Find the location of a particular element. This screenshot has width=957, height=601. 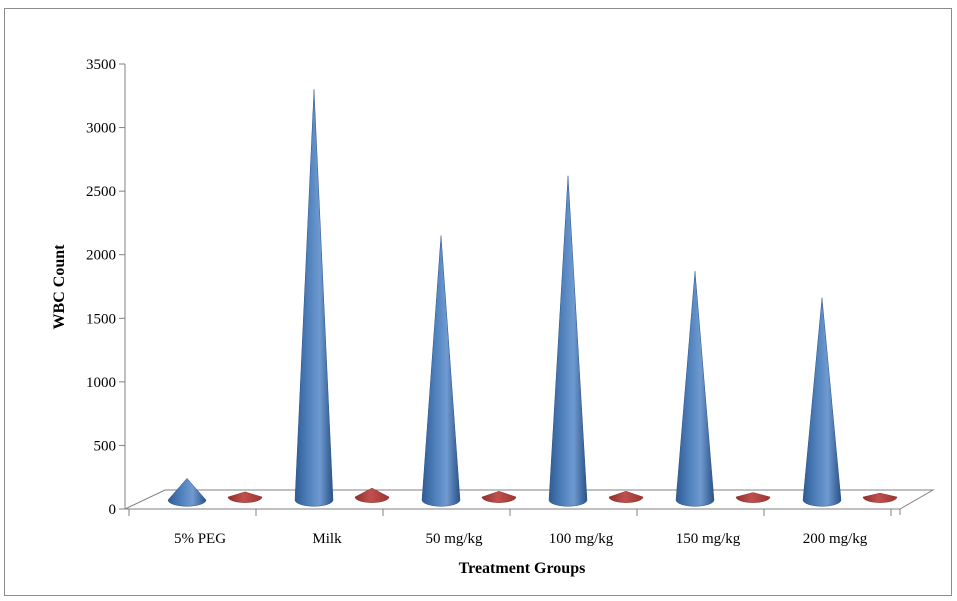

y-axis-title: WBC Count is located at coordinates (59, 287).